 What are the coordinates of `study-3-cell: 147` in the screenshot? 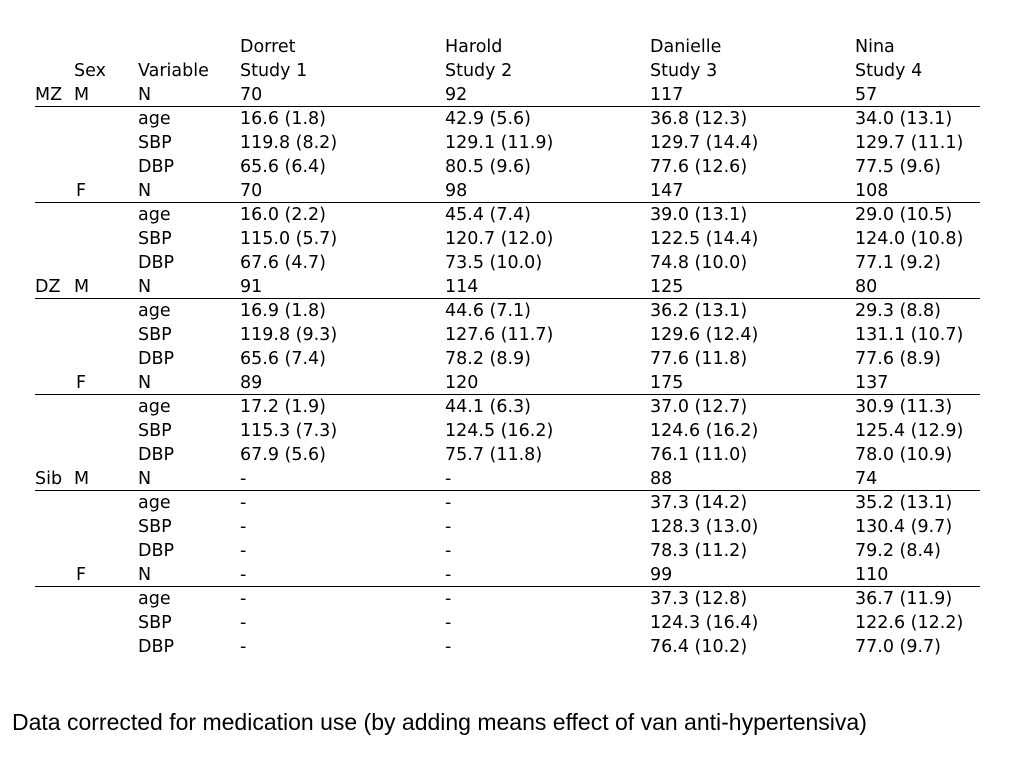 It's located at (667, 191).